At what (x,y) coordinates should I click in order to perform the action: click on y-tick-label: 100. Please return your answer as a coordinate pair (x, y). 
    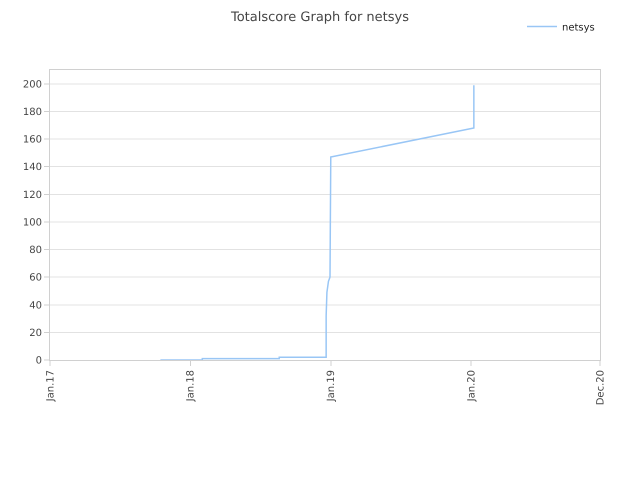
    Looking at the image, I should click on (32, 222).